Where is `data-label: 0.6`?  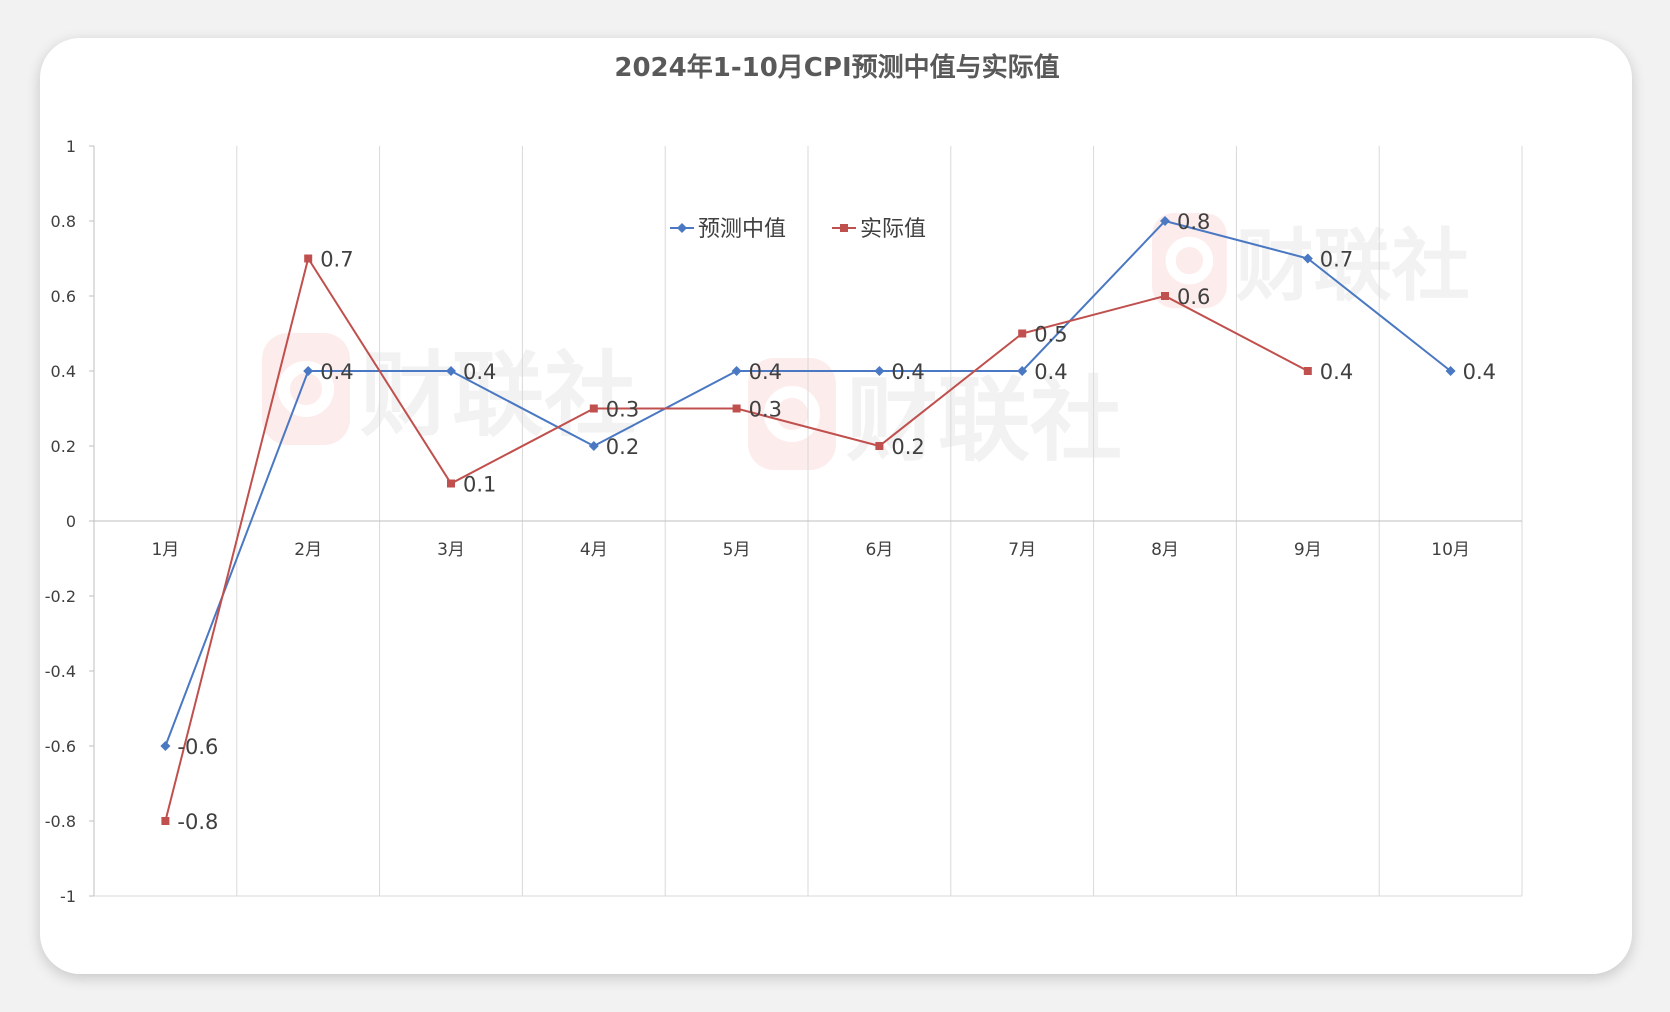 data-label: 0.6 is located at coordinates (1193, 297).